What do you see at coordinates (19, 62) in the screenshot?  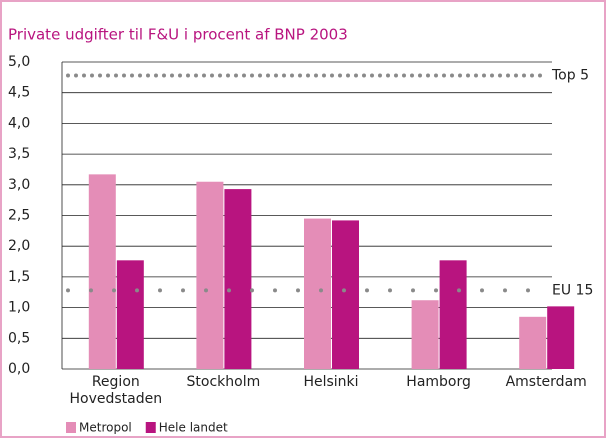 I see `y-tick-label: 5,0` at bounding box center [19, 62].